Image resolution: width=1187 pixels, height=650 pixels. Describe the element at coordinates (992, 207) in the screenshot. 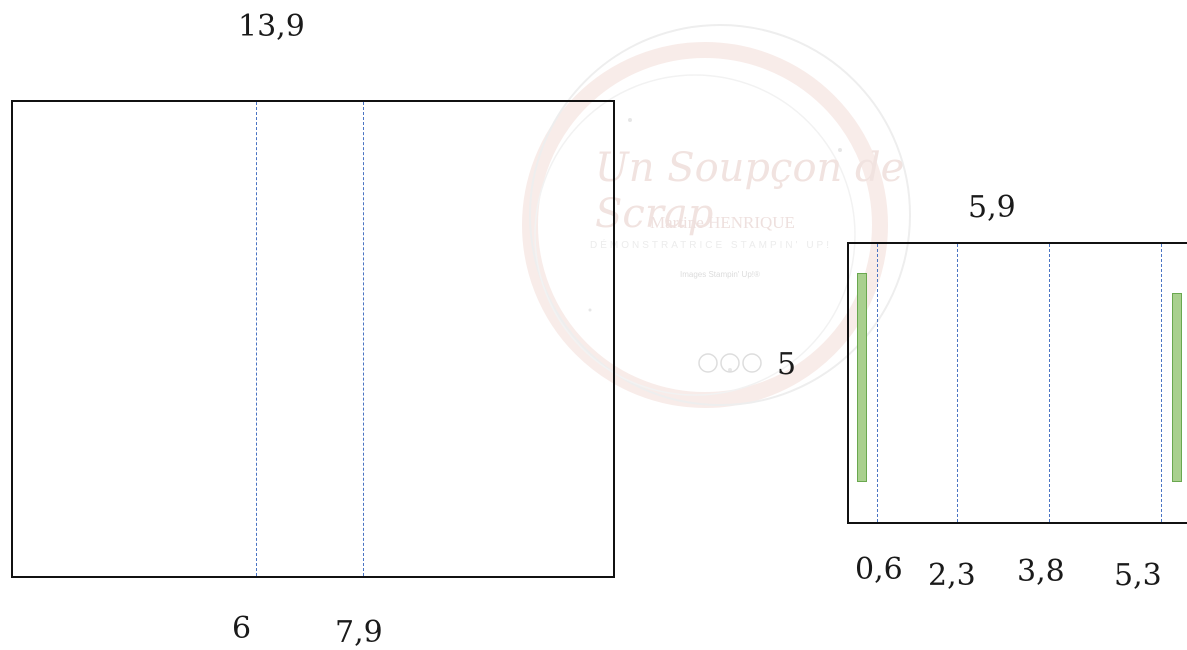

I see `right-card-width-label: 5,9` at that location.